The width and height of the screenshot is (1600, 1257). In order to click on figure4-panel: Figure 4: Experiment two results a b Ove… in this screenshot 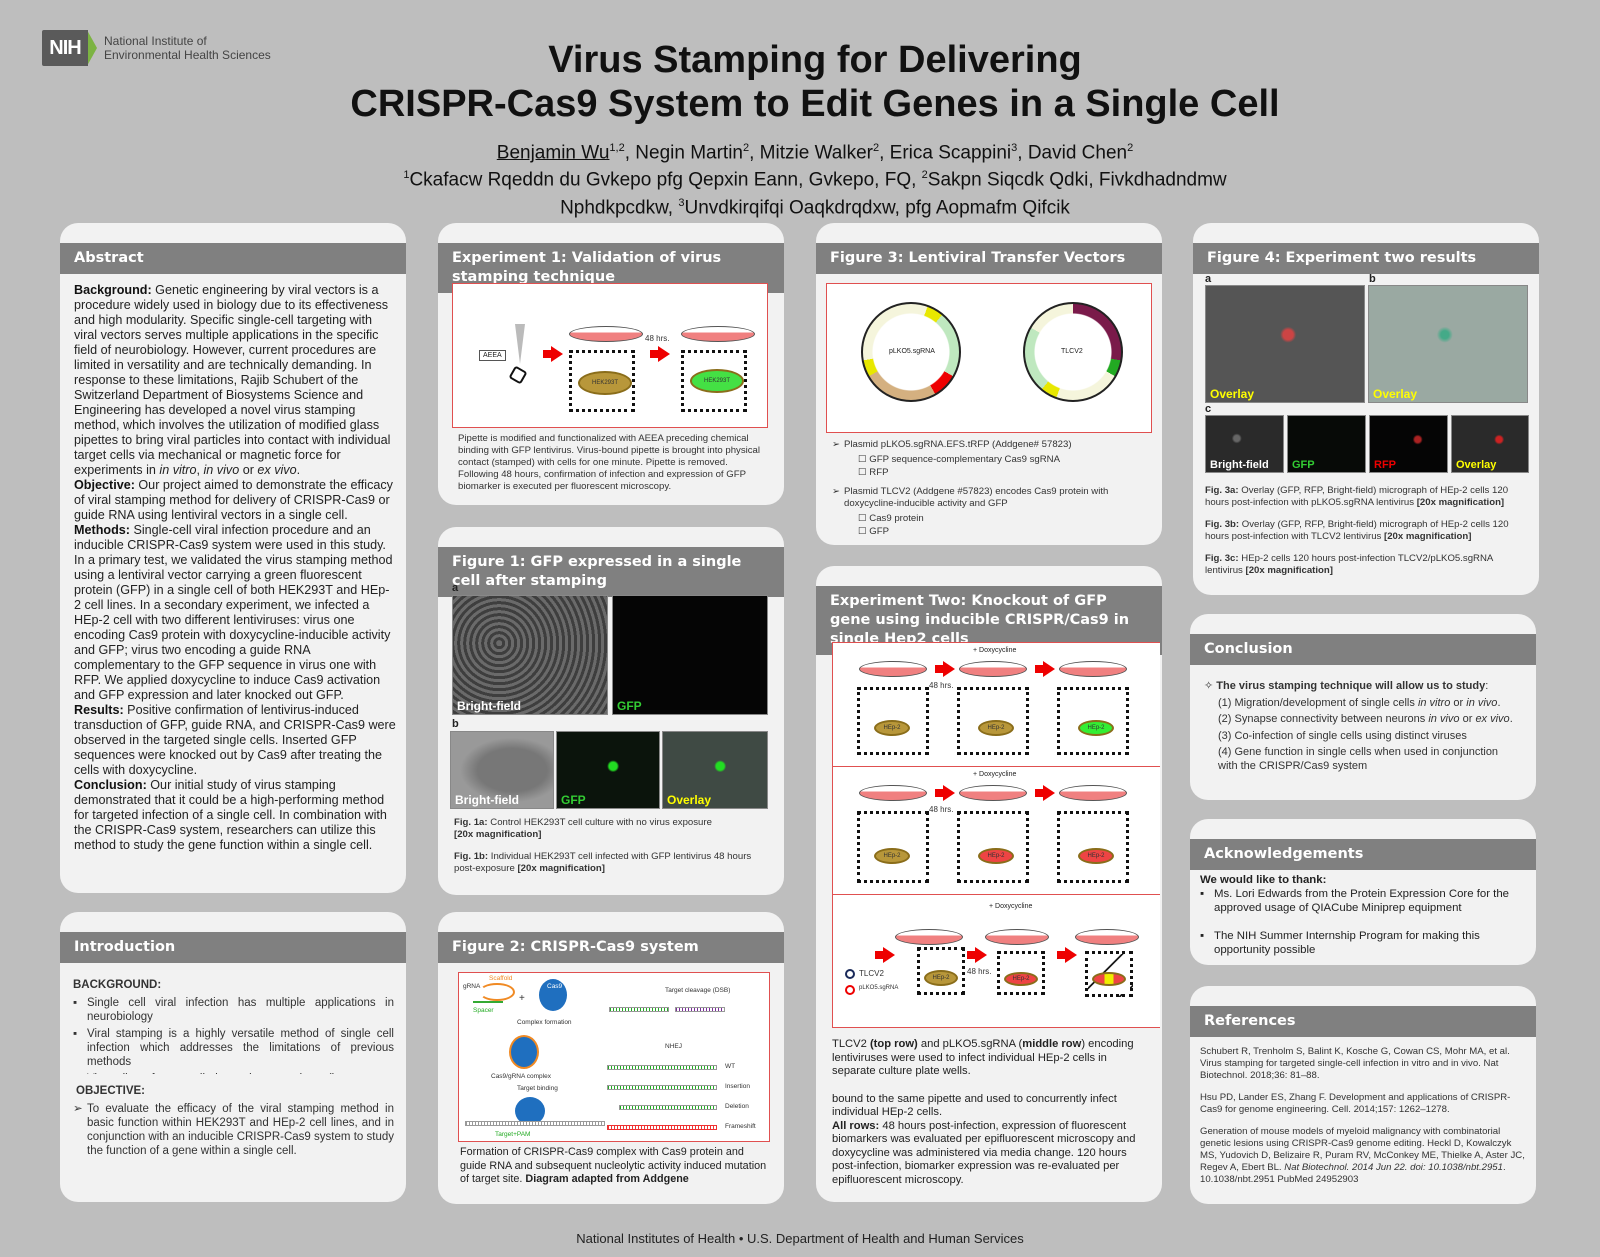, I will do `click(1366, 409)`.